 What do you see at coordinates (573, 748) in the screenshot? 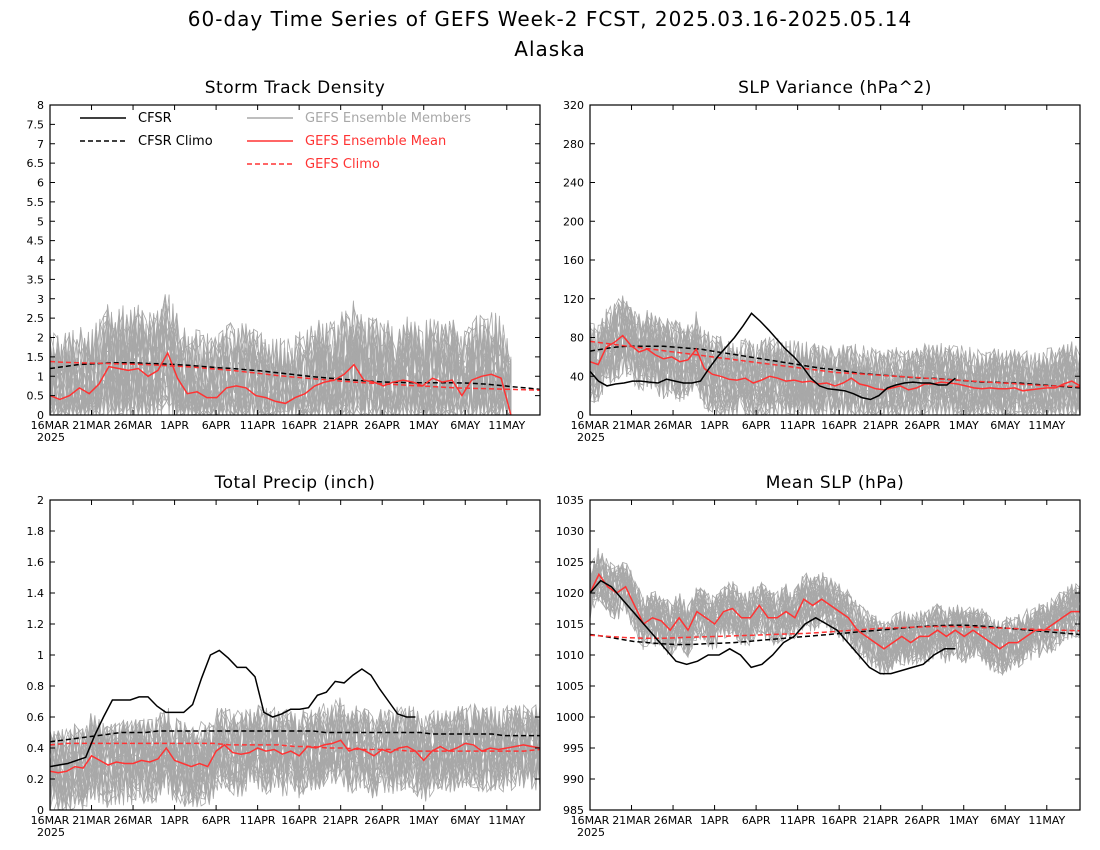
I see `y-tick-label: 995` at bounding box center [573, 748].